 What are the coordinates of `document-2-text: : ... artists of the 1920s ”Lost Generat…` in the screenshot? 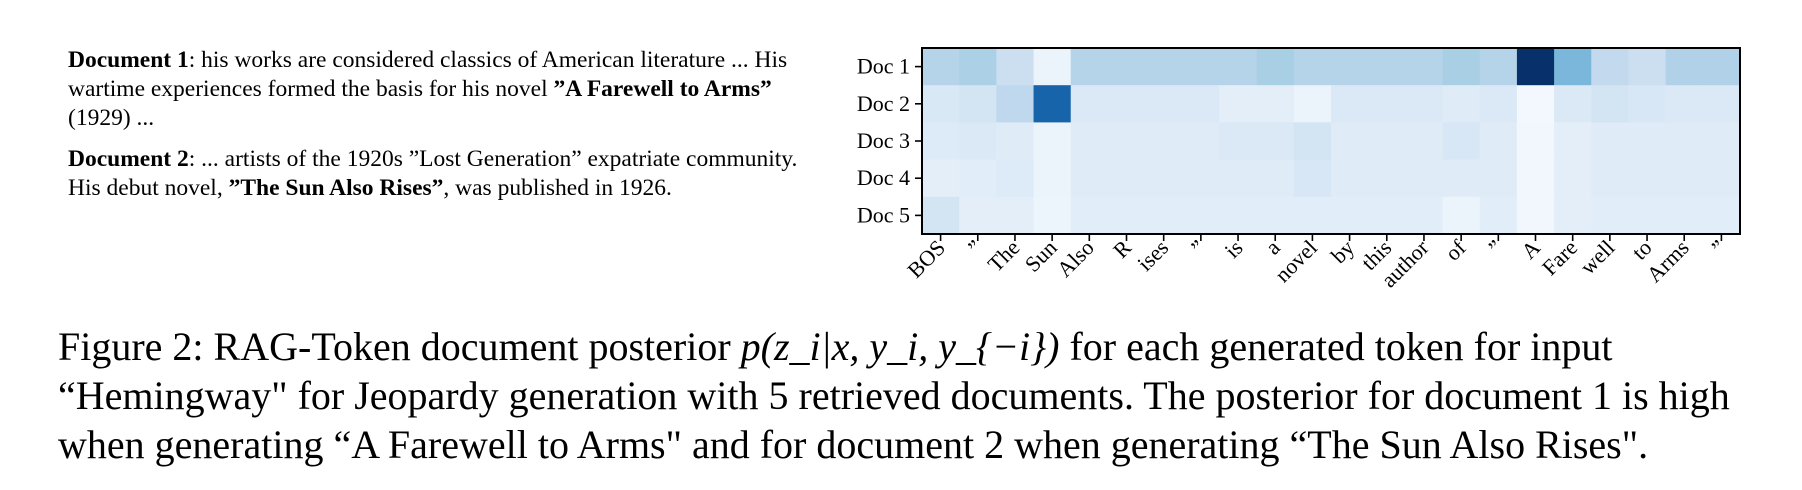 It's located at (433, 173).